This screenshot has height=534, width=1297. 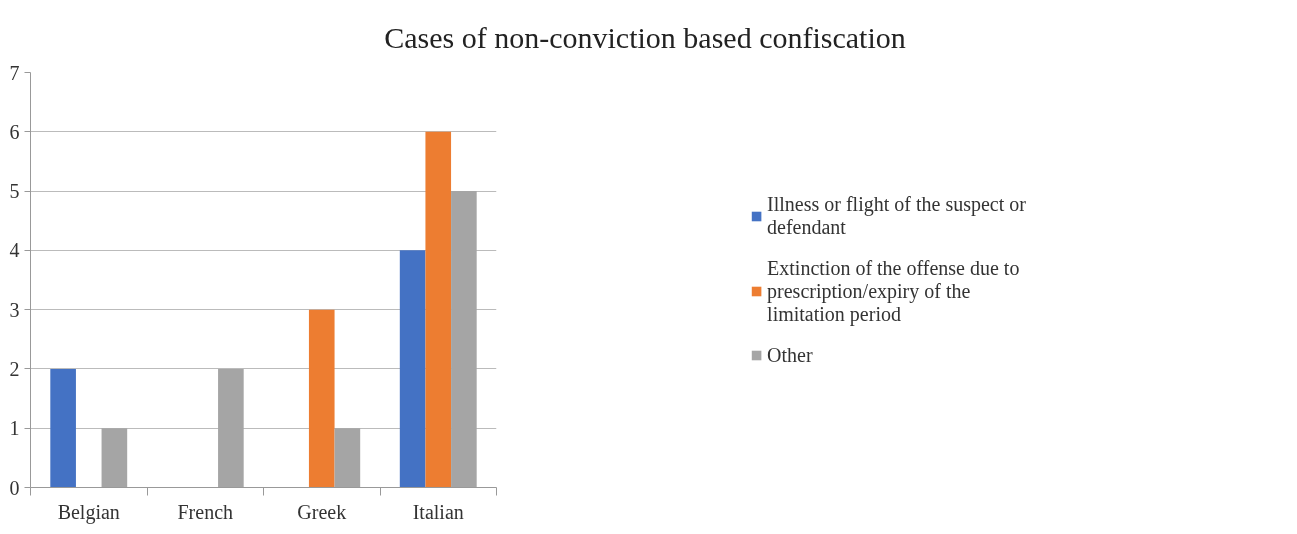 I want to click on y-tick-label: 4, so click(x=14, y=250).